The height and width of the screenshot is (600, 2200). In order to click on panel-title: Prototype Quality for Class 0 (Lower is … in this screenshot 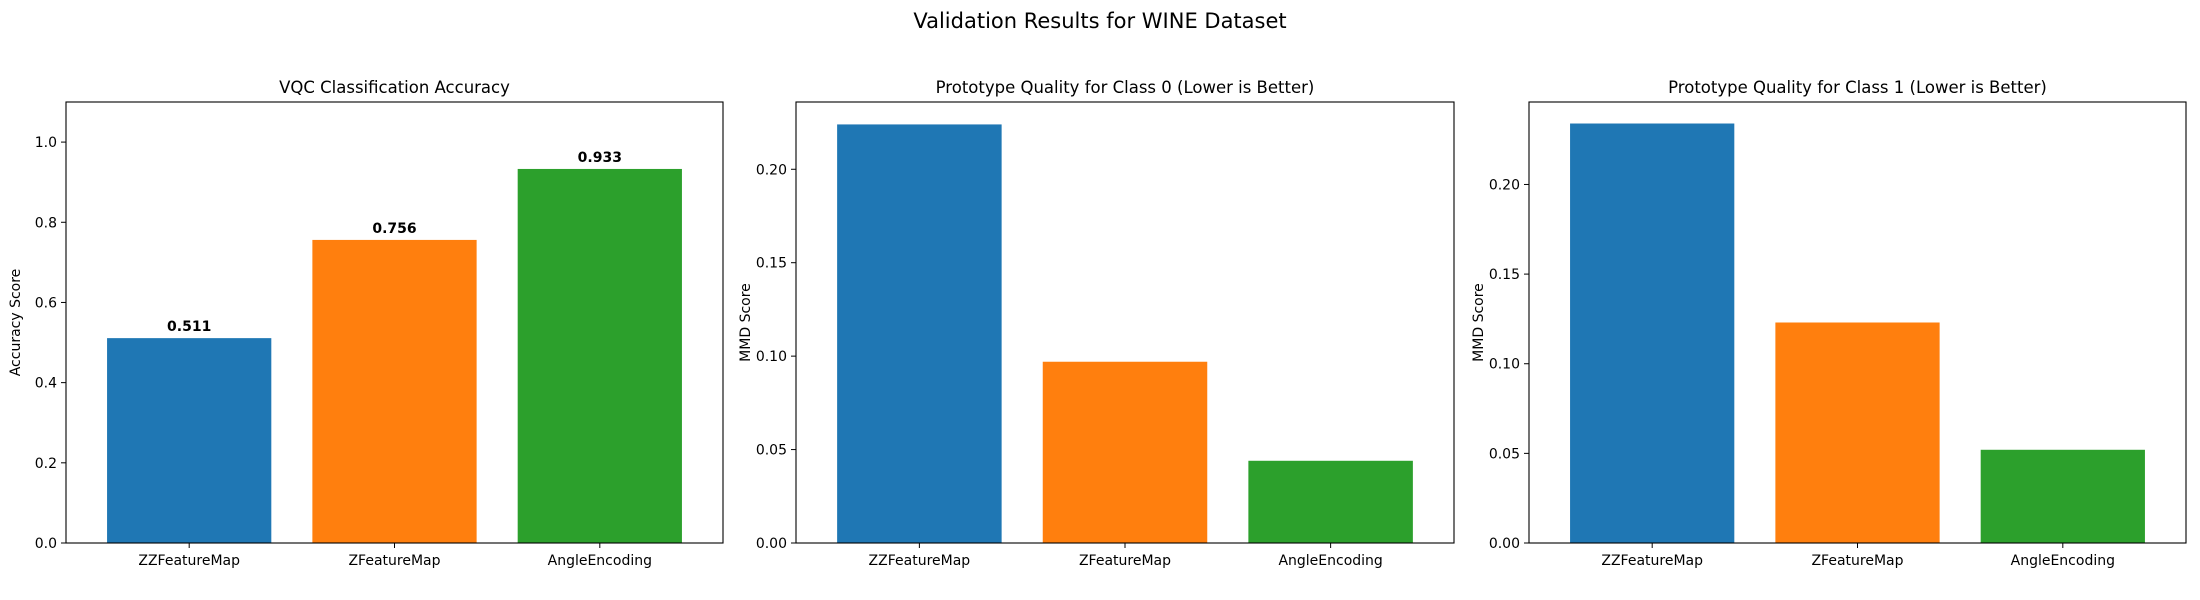, I will do `click(1125, 87)`.